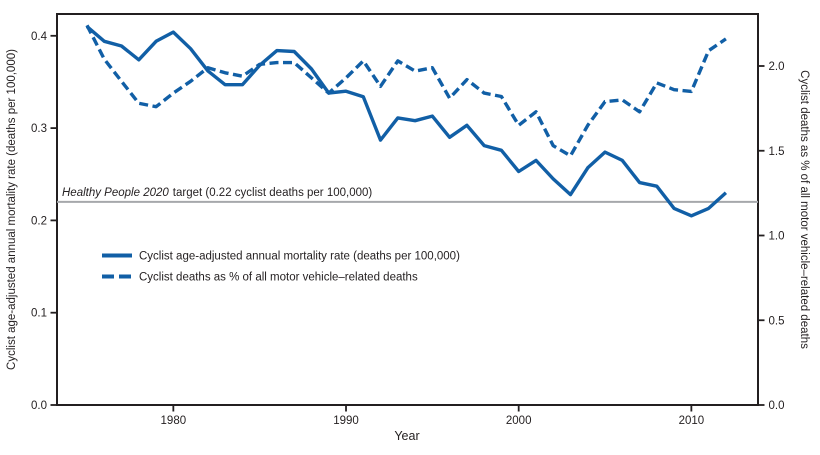  I want to click on y-left-tick-label: 0.1, so click(39, 314).